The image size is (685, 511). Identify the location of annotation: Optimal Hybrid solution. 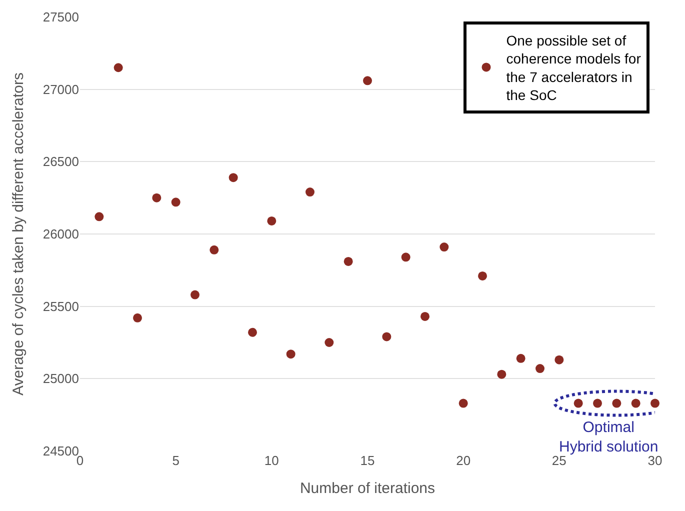
(608, 437).